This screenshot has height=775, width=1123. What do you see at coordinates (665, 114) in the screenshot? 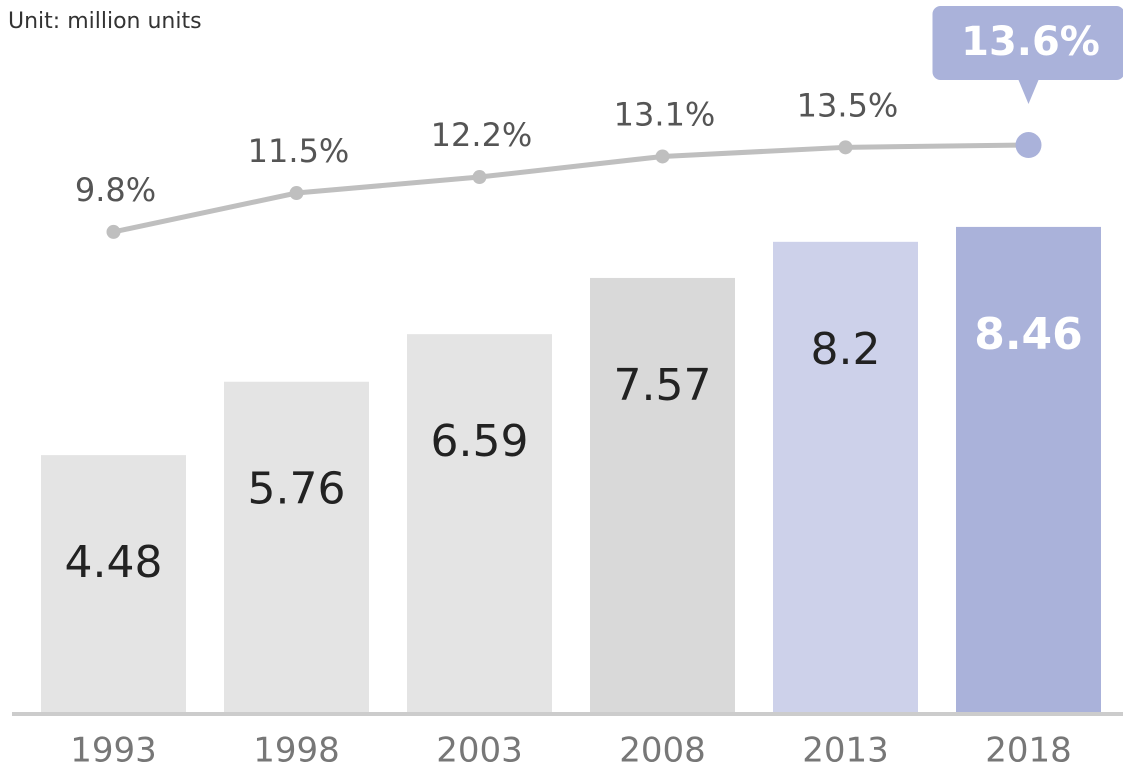
I see `point-label: 13.1%` at bounding box center [665, 114].